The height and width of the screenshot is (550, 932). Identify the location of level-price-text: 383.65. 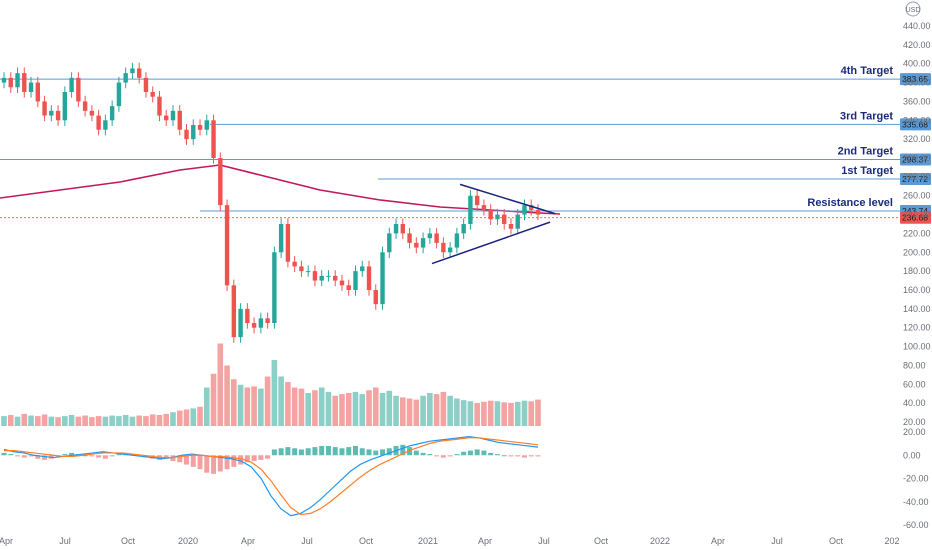
(915, 79).